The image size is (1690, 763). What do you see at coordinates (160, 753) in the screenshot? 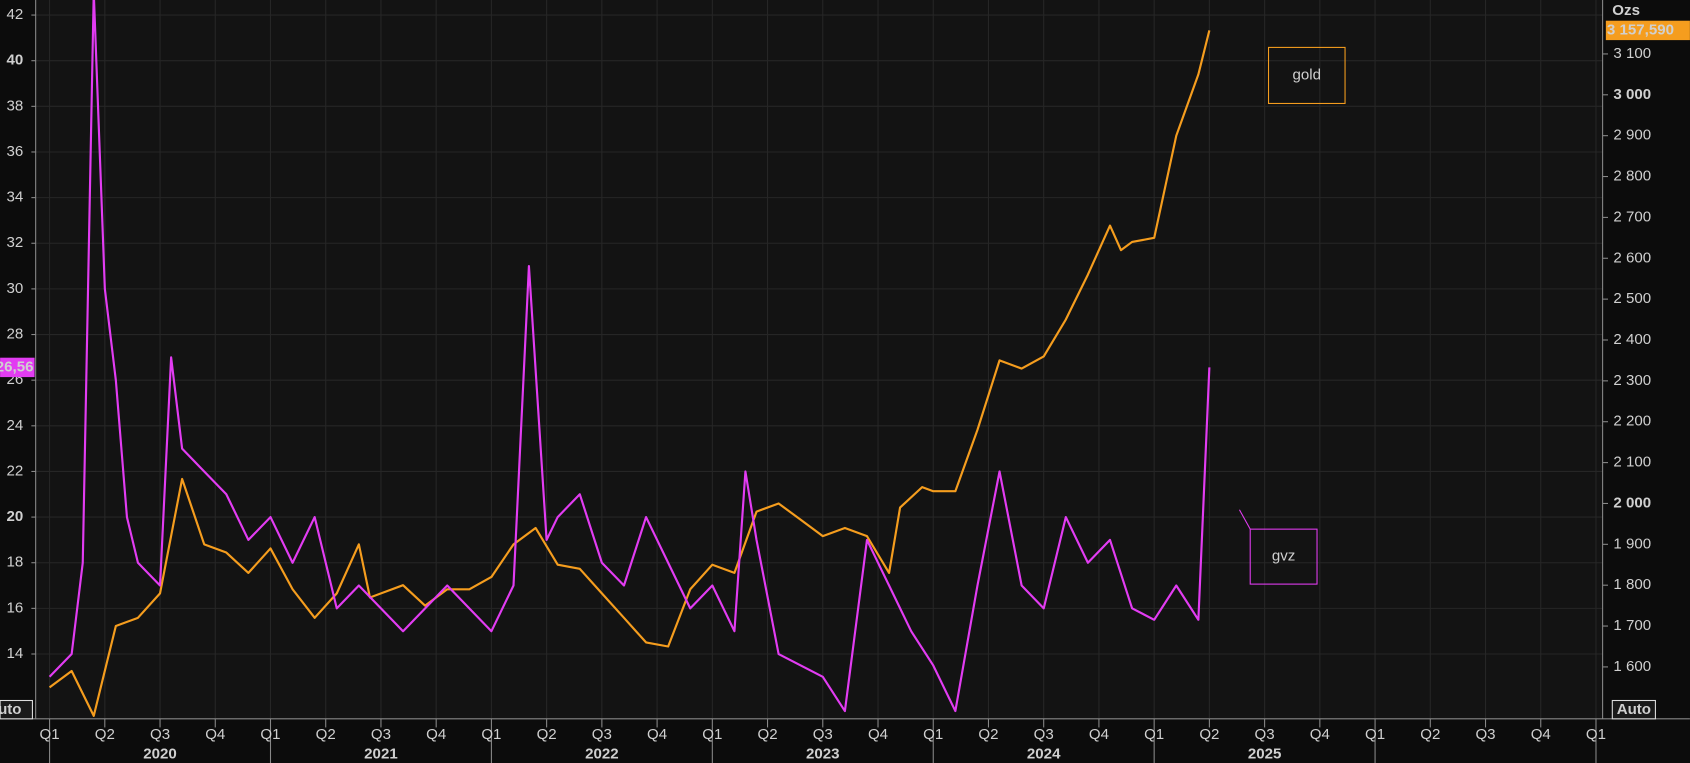
I see `year-label: 2020` at bounding box center [160, 753].